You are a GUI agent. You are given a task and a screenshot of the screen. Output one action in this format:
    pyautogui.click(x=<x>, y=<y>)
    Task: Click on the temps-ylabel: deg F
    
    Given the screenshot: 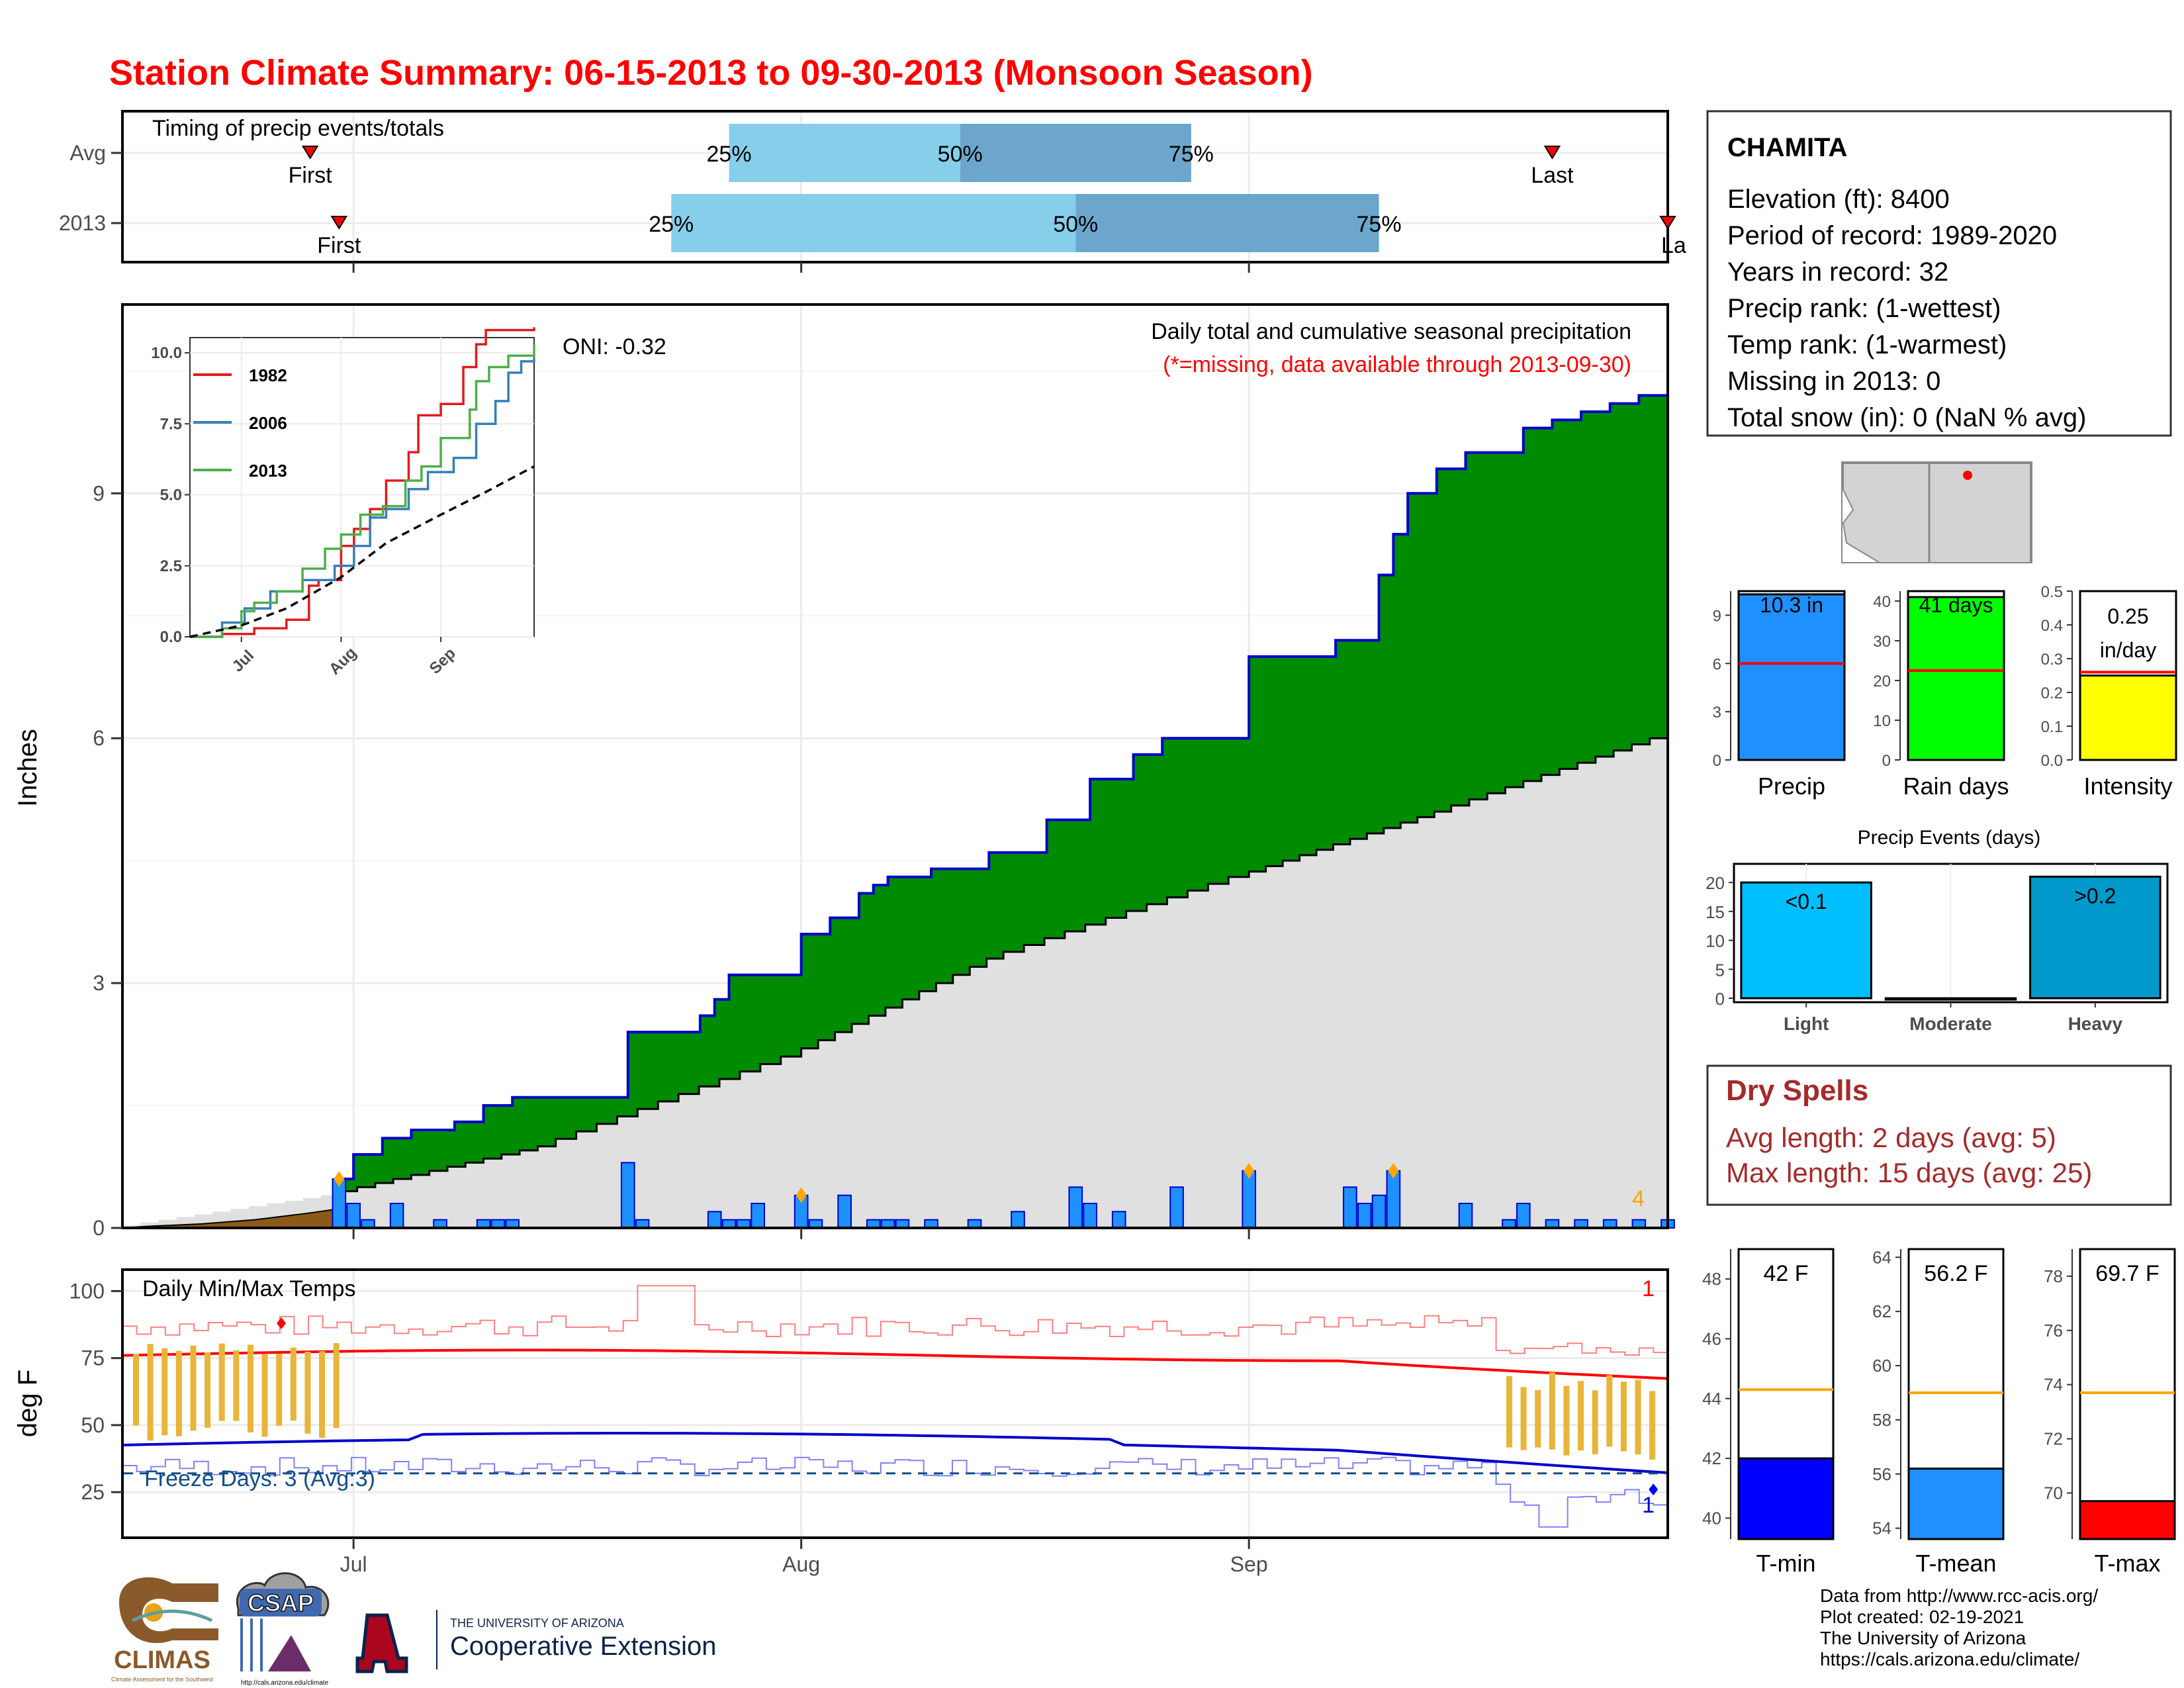 What is the action you would take?
    pyautogui.click(x=28, y=1403)
    